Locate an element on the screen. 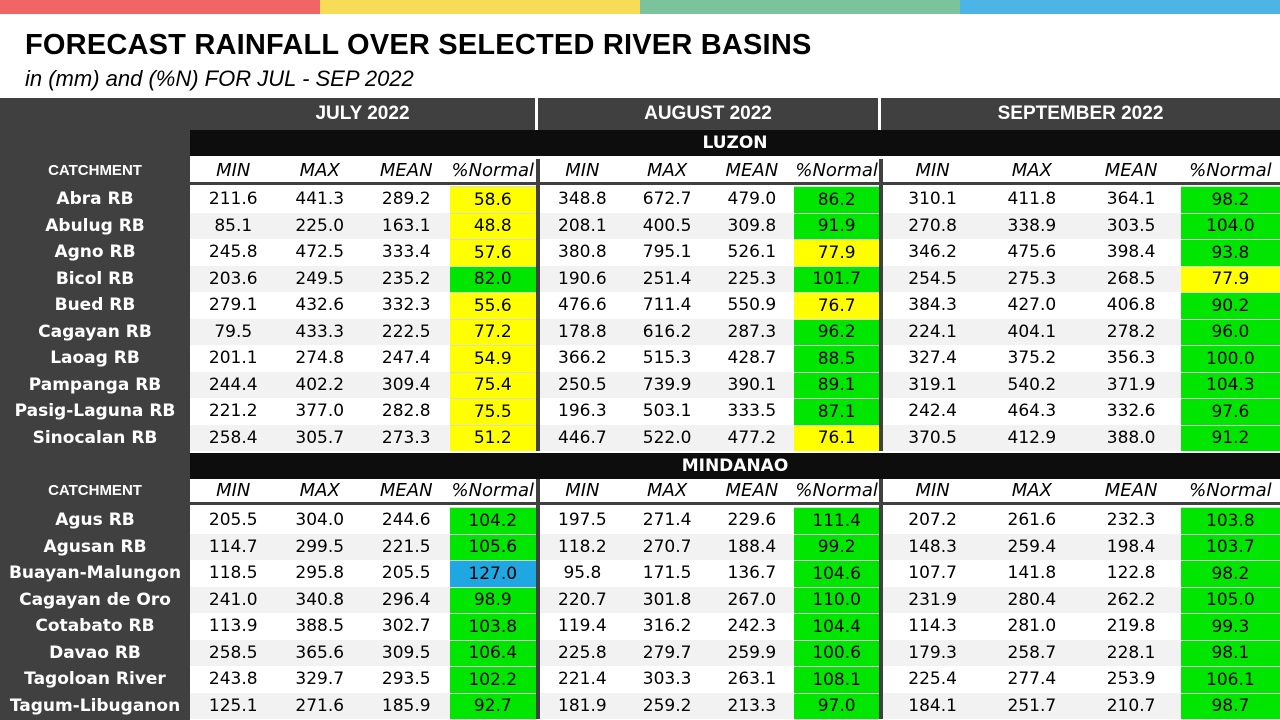 This screenshot has width=1280, height=720. value-cell: 293.5 is located at coordinates (406, 679).